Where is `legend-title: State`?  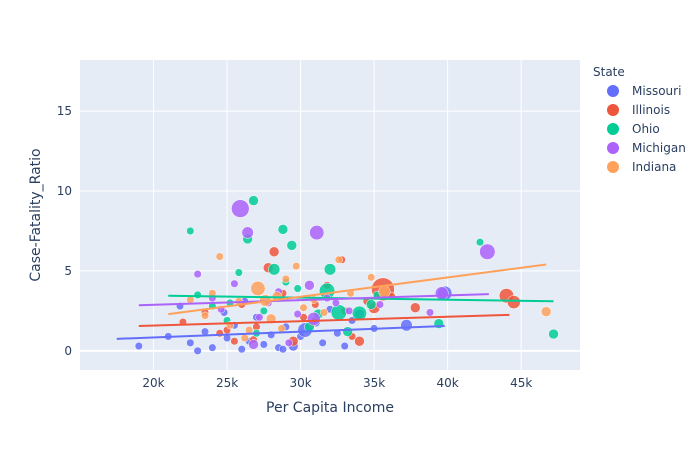 legend-title: State is located at coordinates (609, 72).